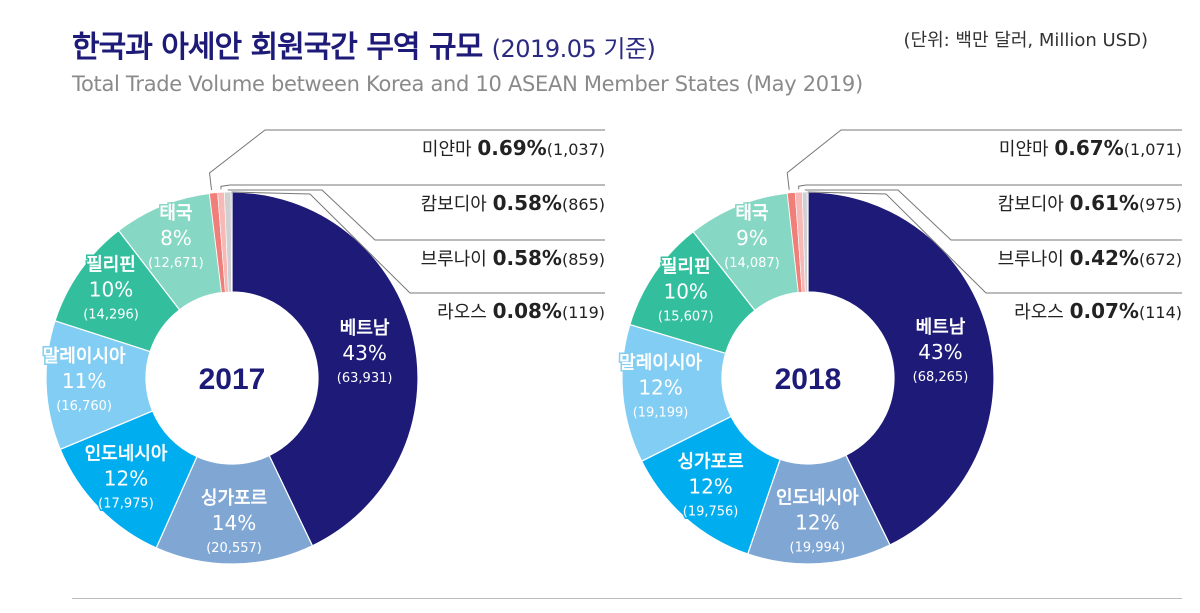 The height and width of the screenshot is (613, 1200). I want to click on callout-value: (1,071), so click(1153, 149).